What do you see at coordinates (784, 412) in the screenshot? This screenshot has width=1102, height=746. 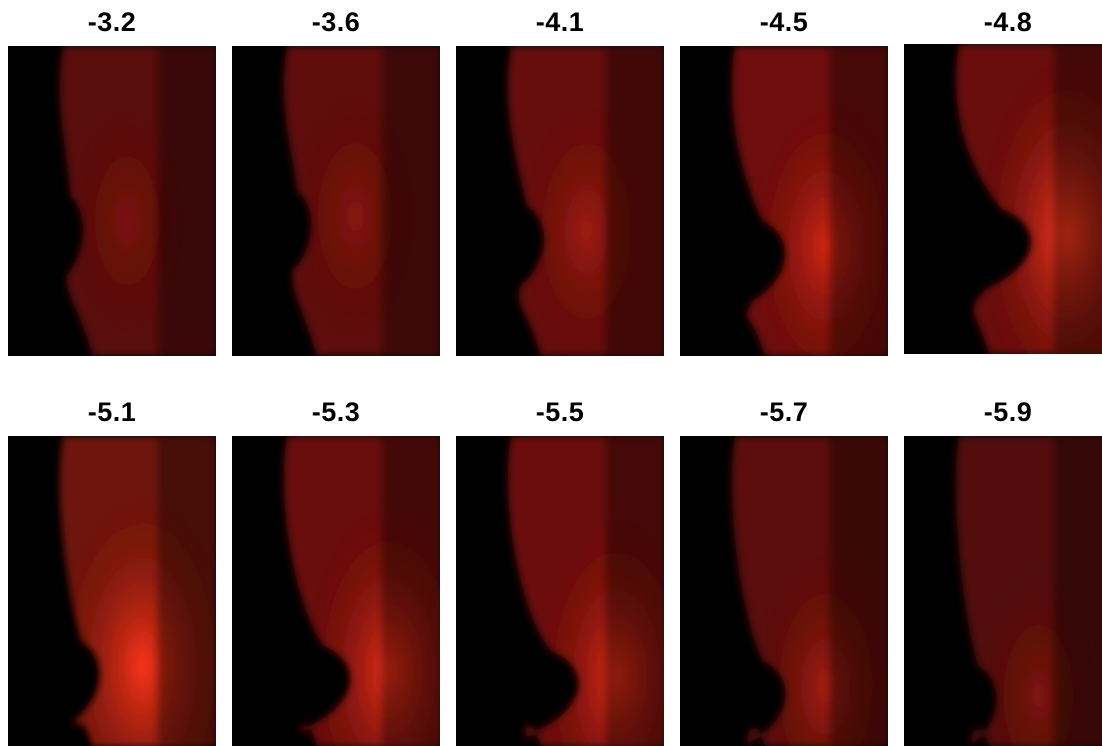 I see `panel-label: -5.7` at bounding box center [784, 412].